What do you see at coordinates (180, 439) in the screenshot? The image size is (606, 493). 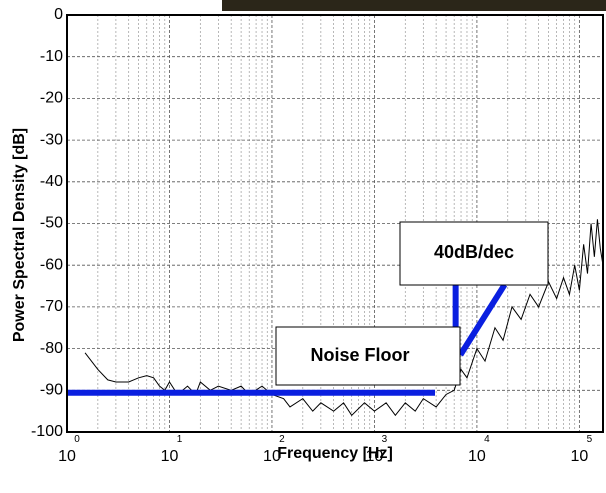 I see `x-tick-exponent: 1` at bounding box center [180, 439].